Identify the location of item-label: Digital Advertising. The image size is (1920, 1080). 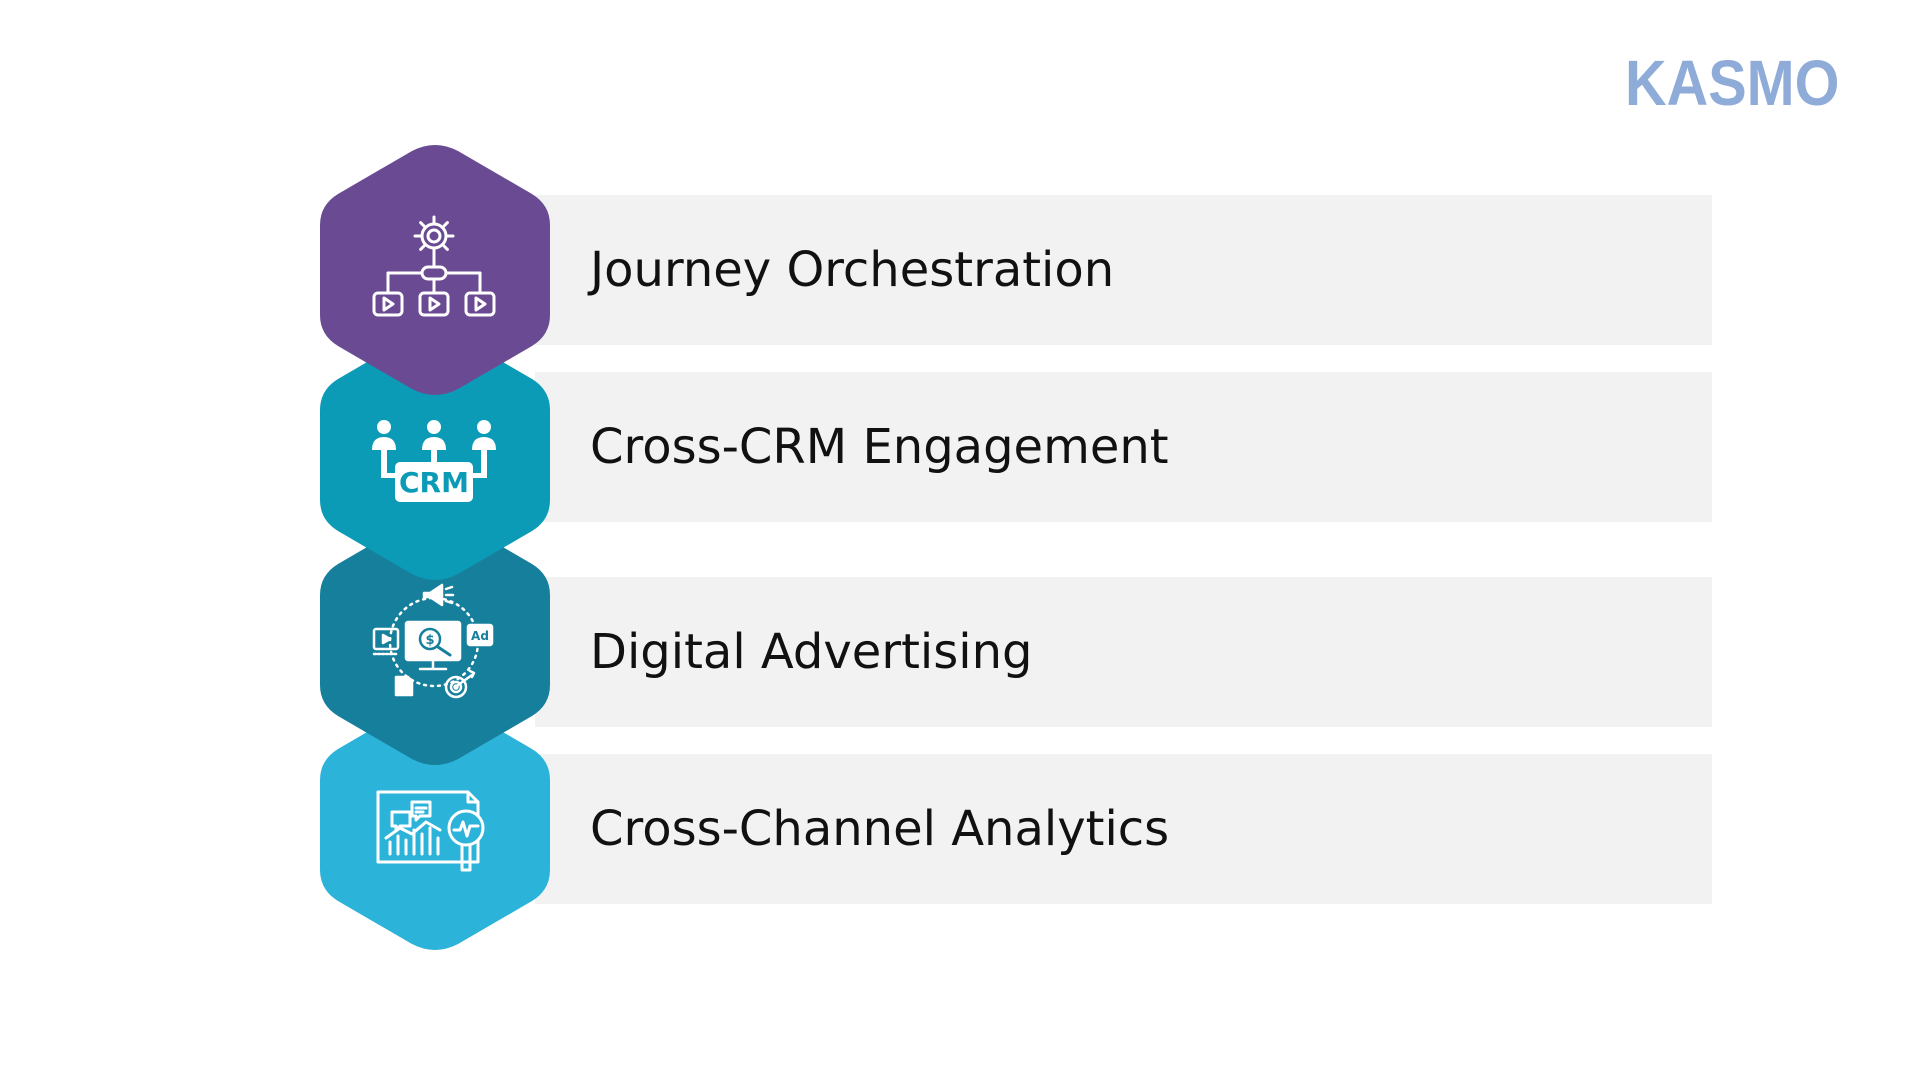
(811, 652).